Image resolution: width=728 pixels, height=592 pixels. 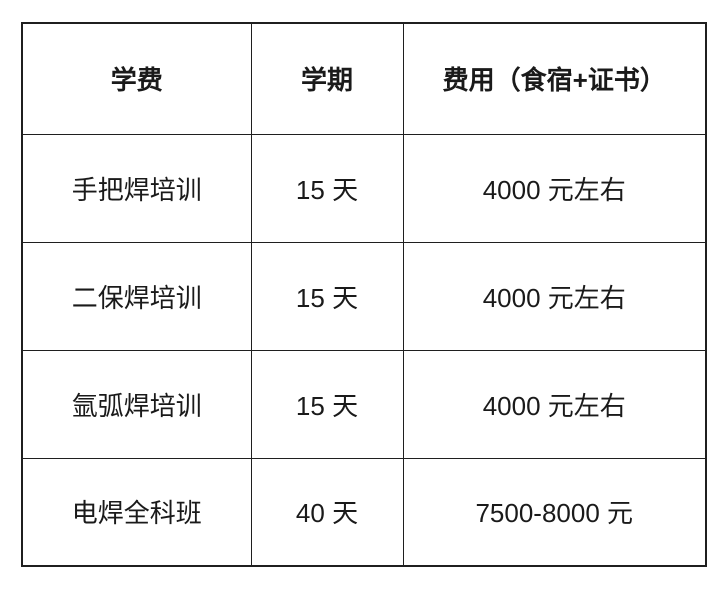 What do you see at coordinates (327, 78) in the screenshot?
I see `header-cell-term: 学期` at bounding box center [327, 78].